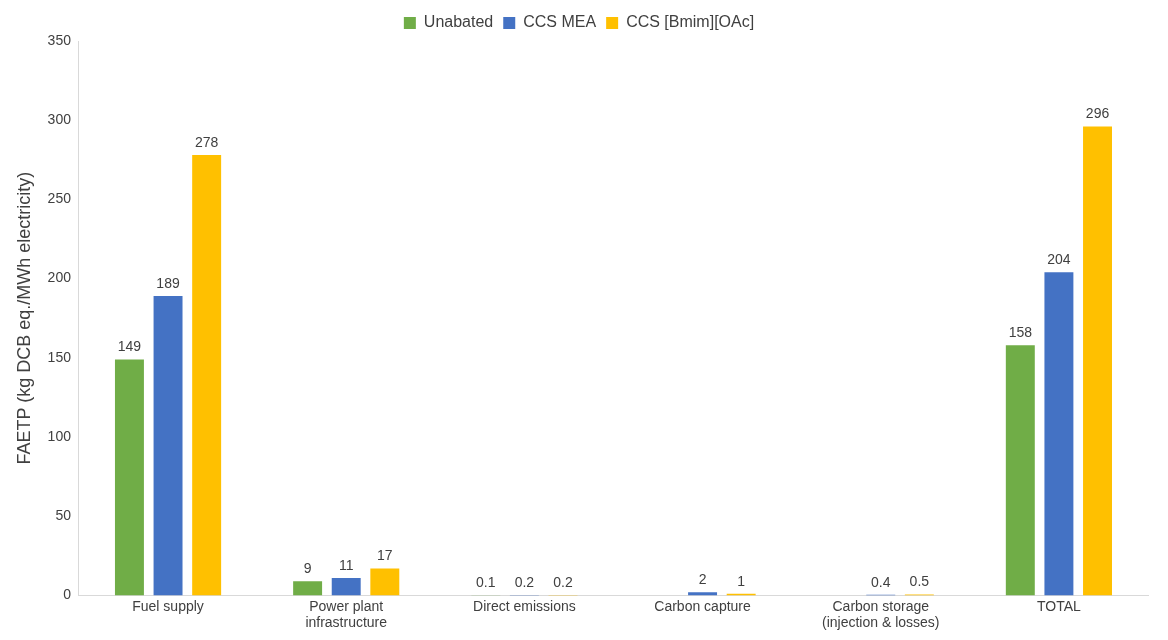 The width and height of the screenshot is (1168, 640). What do you see at coordinates (880, 614) in the screenshot?
I see `x-tick-label: Carbon storage (injection & losses)` at bounding box center [880, 614].